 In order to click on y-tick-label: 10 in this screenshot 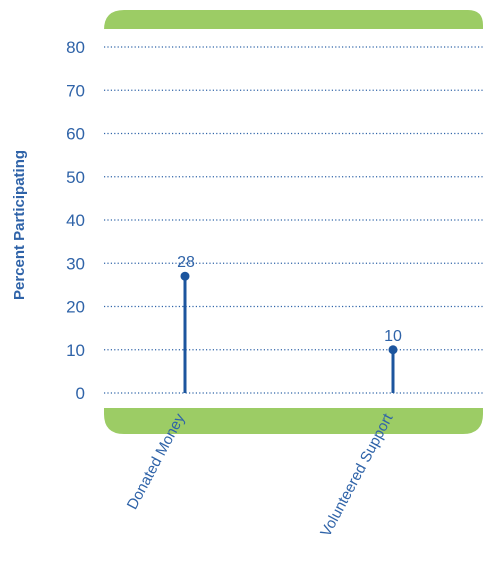, I will do `click(75, 350)`.